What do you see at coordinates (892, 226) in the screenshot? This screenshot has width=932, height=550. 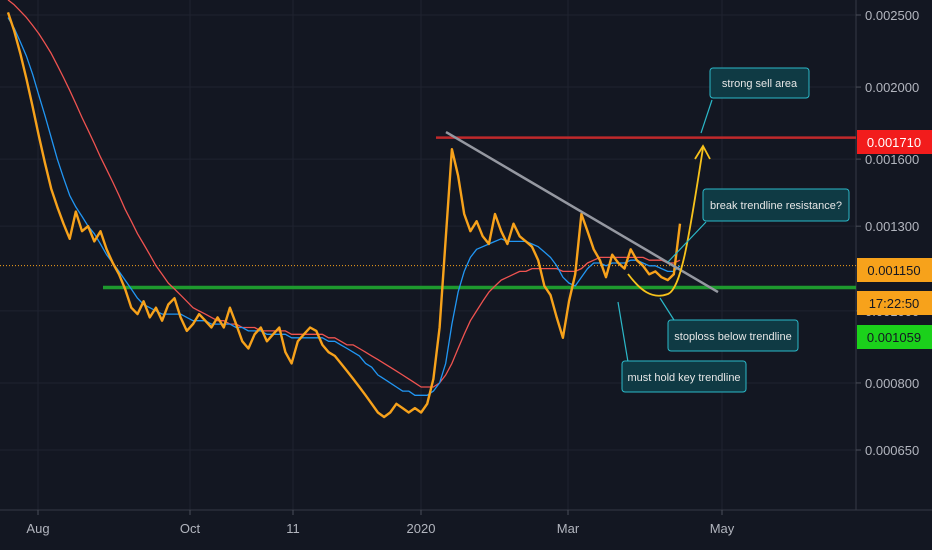 I see `y-tick-label: 0.001300` at bounding box center [892, 226].